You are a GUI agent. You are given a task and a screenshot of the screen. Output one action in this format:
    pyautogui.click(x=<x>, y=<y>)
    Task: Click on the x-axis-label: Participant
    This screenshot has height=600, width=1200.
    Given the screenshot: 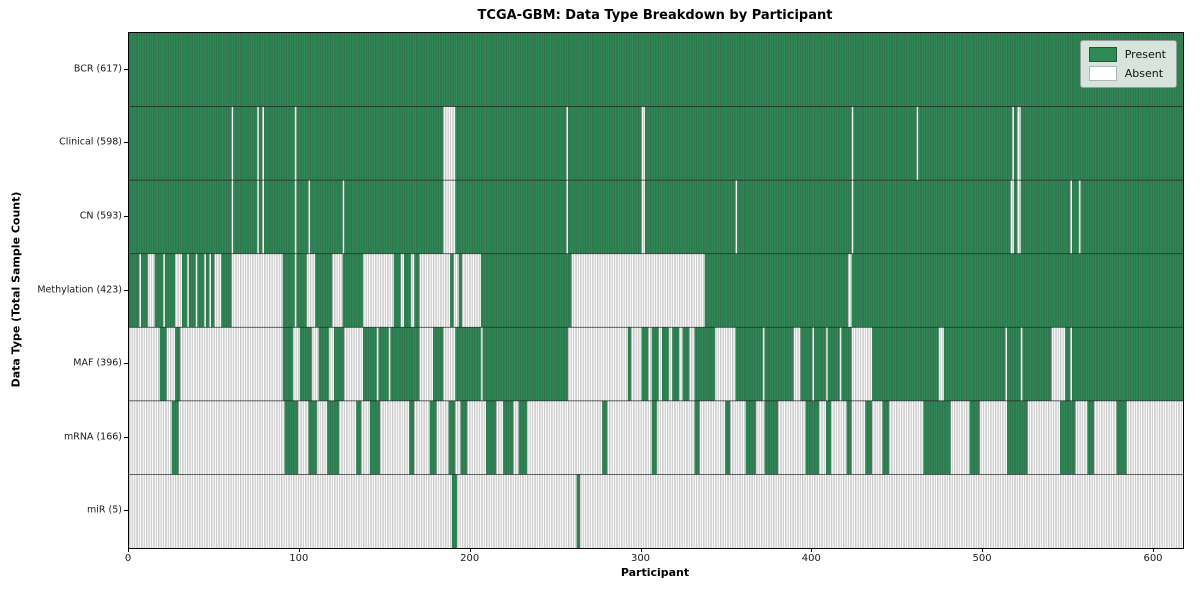 What is the action you would take?
    pyautogui.click(x=655, y=572)
    